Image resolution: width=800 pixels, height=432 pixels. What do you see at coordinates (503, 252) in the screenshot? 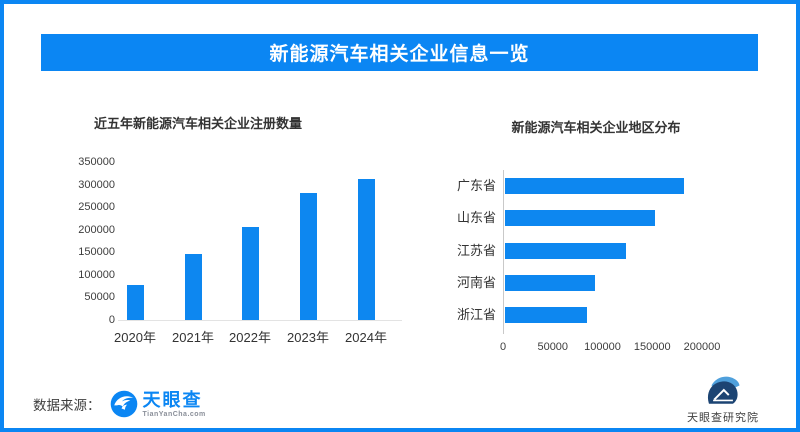
I see `y-axis-line` at bounding box center [503, 252].